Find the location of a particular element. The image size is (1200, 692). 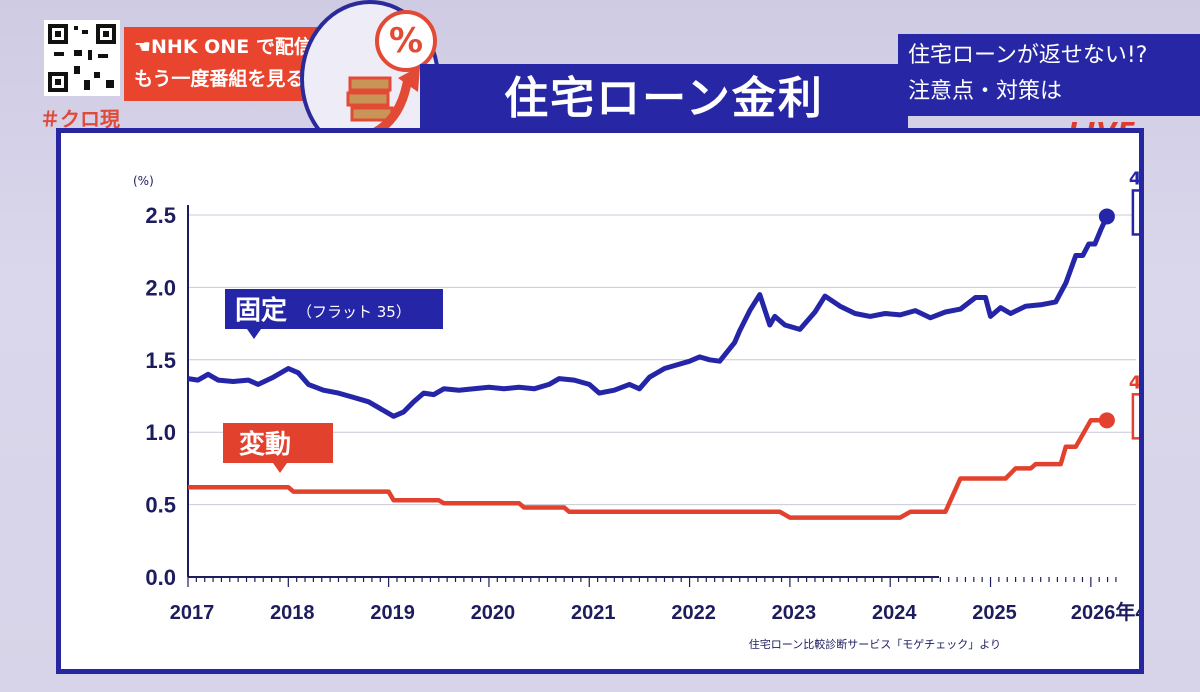

y-tick-label: 0.0 is located at coordinates (160, 577).